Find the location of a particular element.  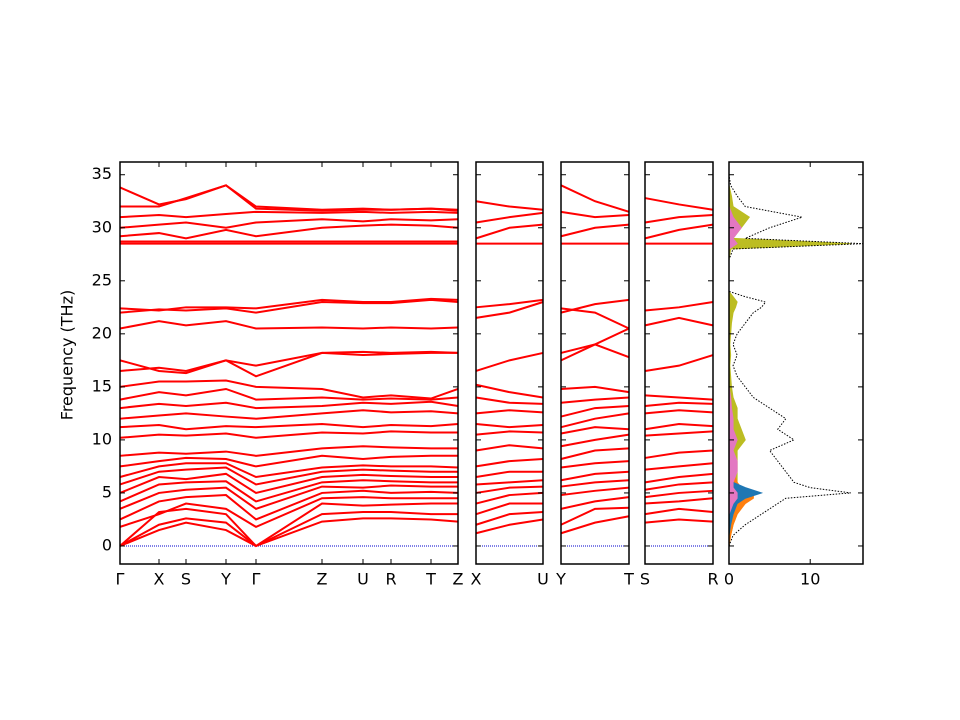

y-tick-label: 5 is located at coordinates (107, 491).